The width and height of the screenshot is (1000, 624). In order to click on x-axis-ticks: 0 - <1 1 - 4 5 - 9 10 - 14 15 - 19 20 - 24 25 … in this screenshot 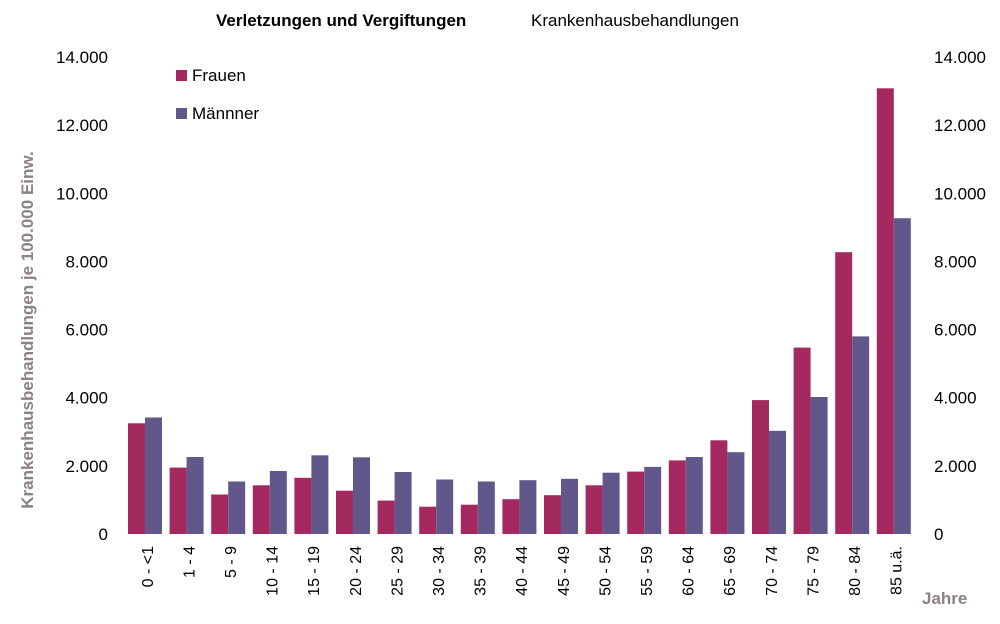, I will do `click(523, 571)`.